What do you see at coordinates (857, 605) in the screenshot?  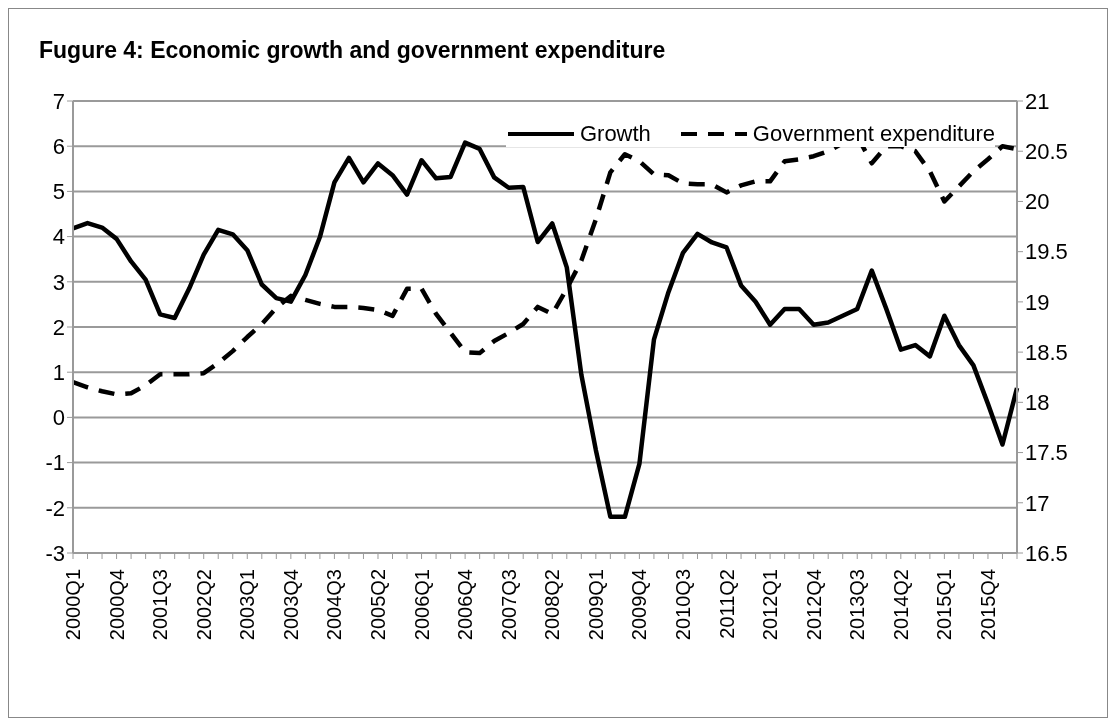 I see `x-tick-label: 2013Q3` at bounding box center [857, 605].